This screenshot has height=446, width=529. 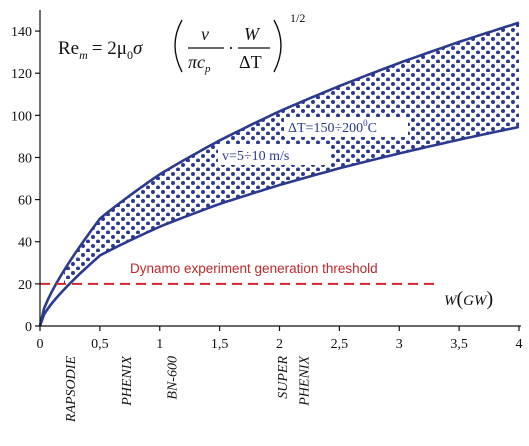 What do you see at coordinates (297, 18) in the screenshot?
I see `svg-text: 1/2` at bounding box center [297, 18].